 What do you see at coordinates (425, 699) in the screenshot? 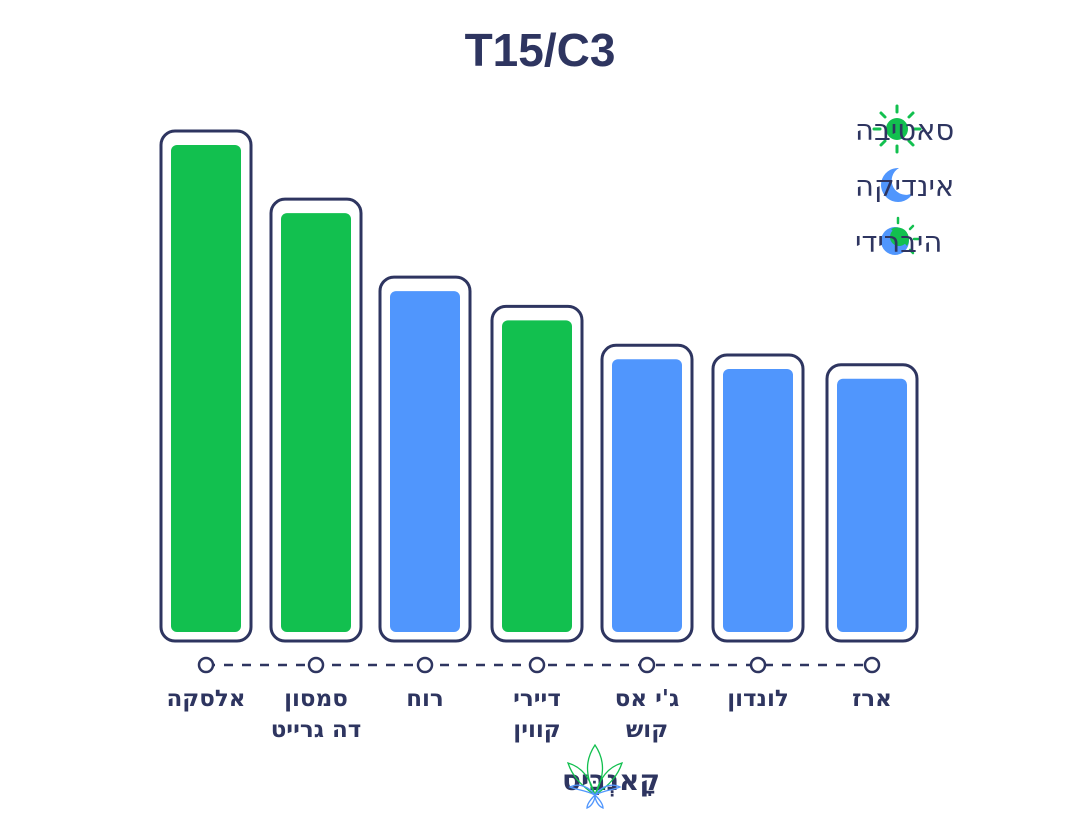
I see `x-tick-label: רוח` at bounding box center [425, 699].